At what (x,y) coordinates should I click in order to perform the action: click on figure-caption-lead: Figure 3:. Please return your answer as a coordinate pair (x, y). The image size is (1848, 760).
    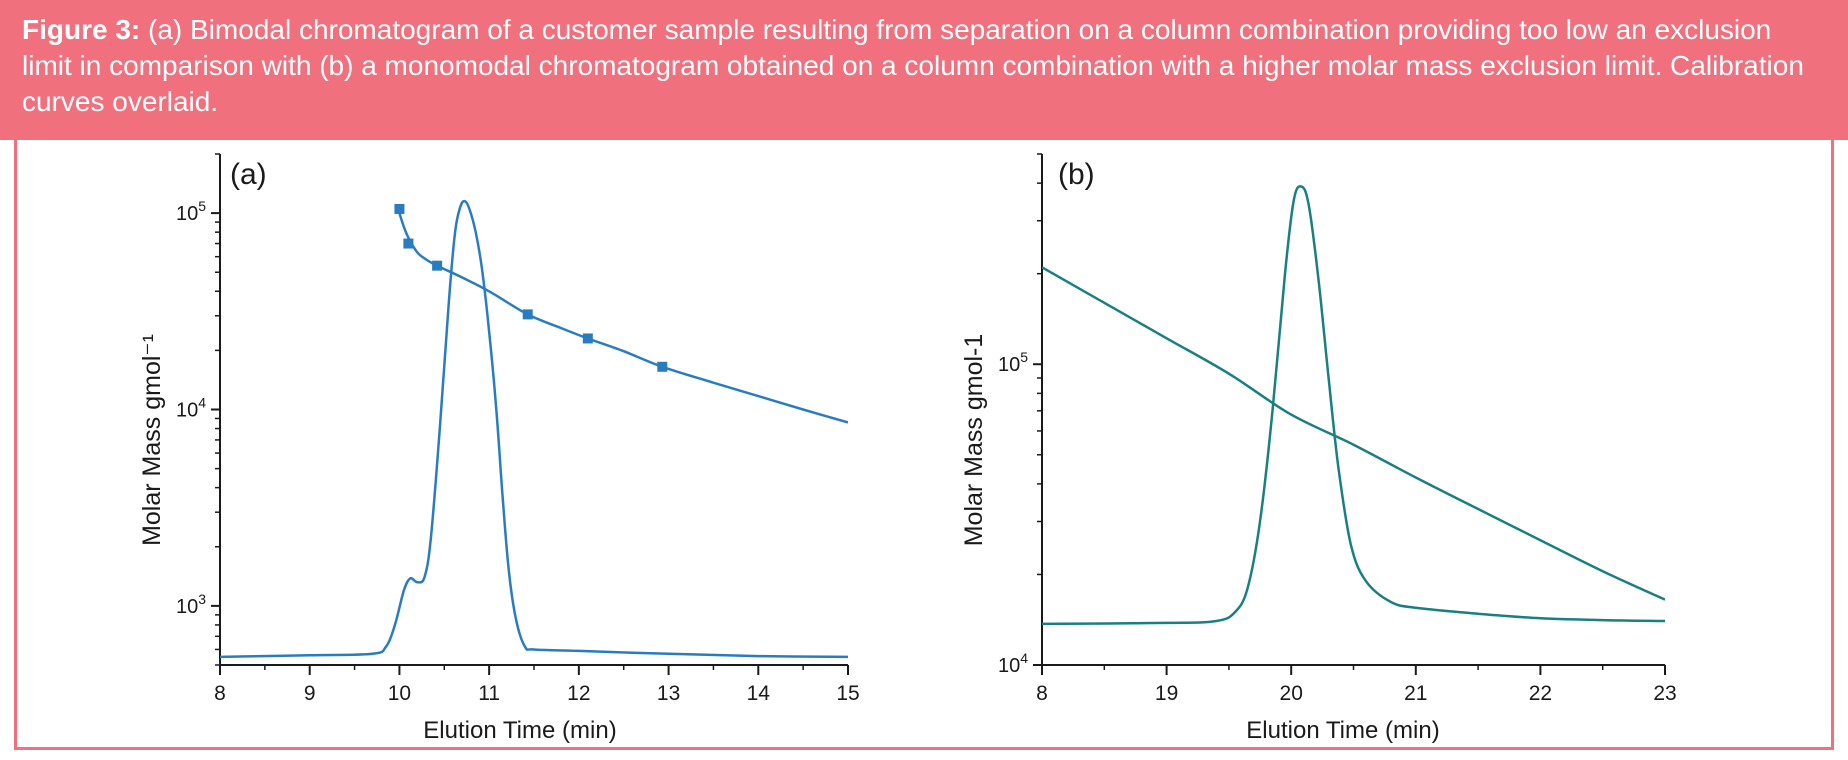
    Looking at the image, I should click on (81, 29).